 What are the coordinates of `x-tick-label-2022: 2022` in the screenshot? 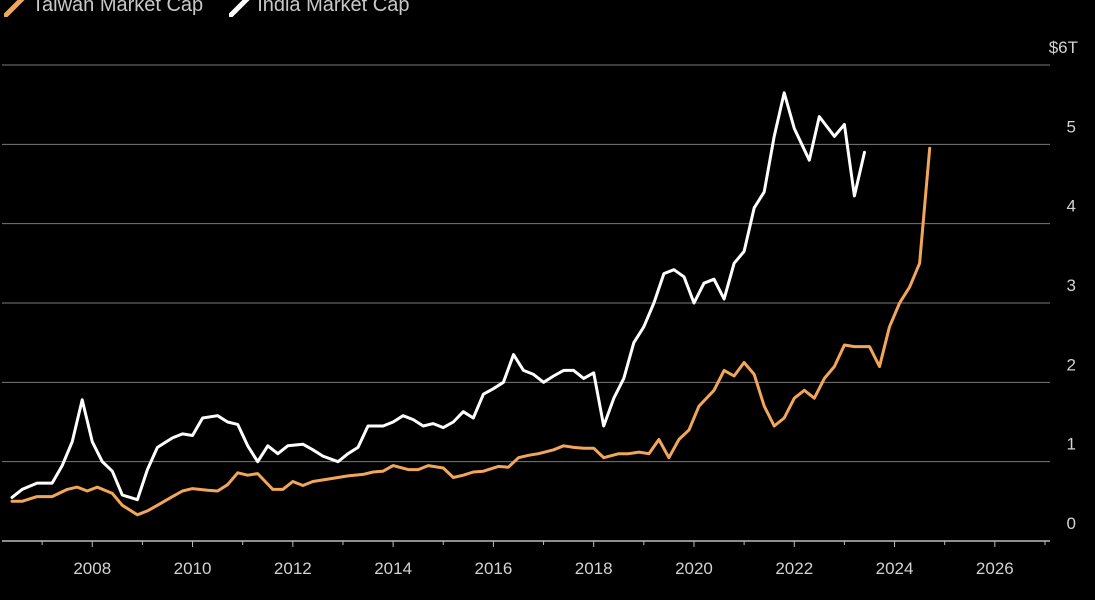 It's located at (794, 568).